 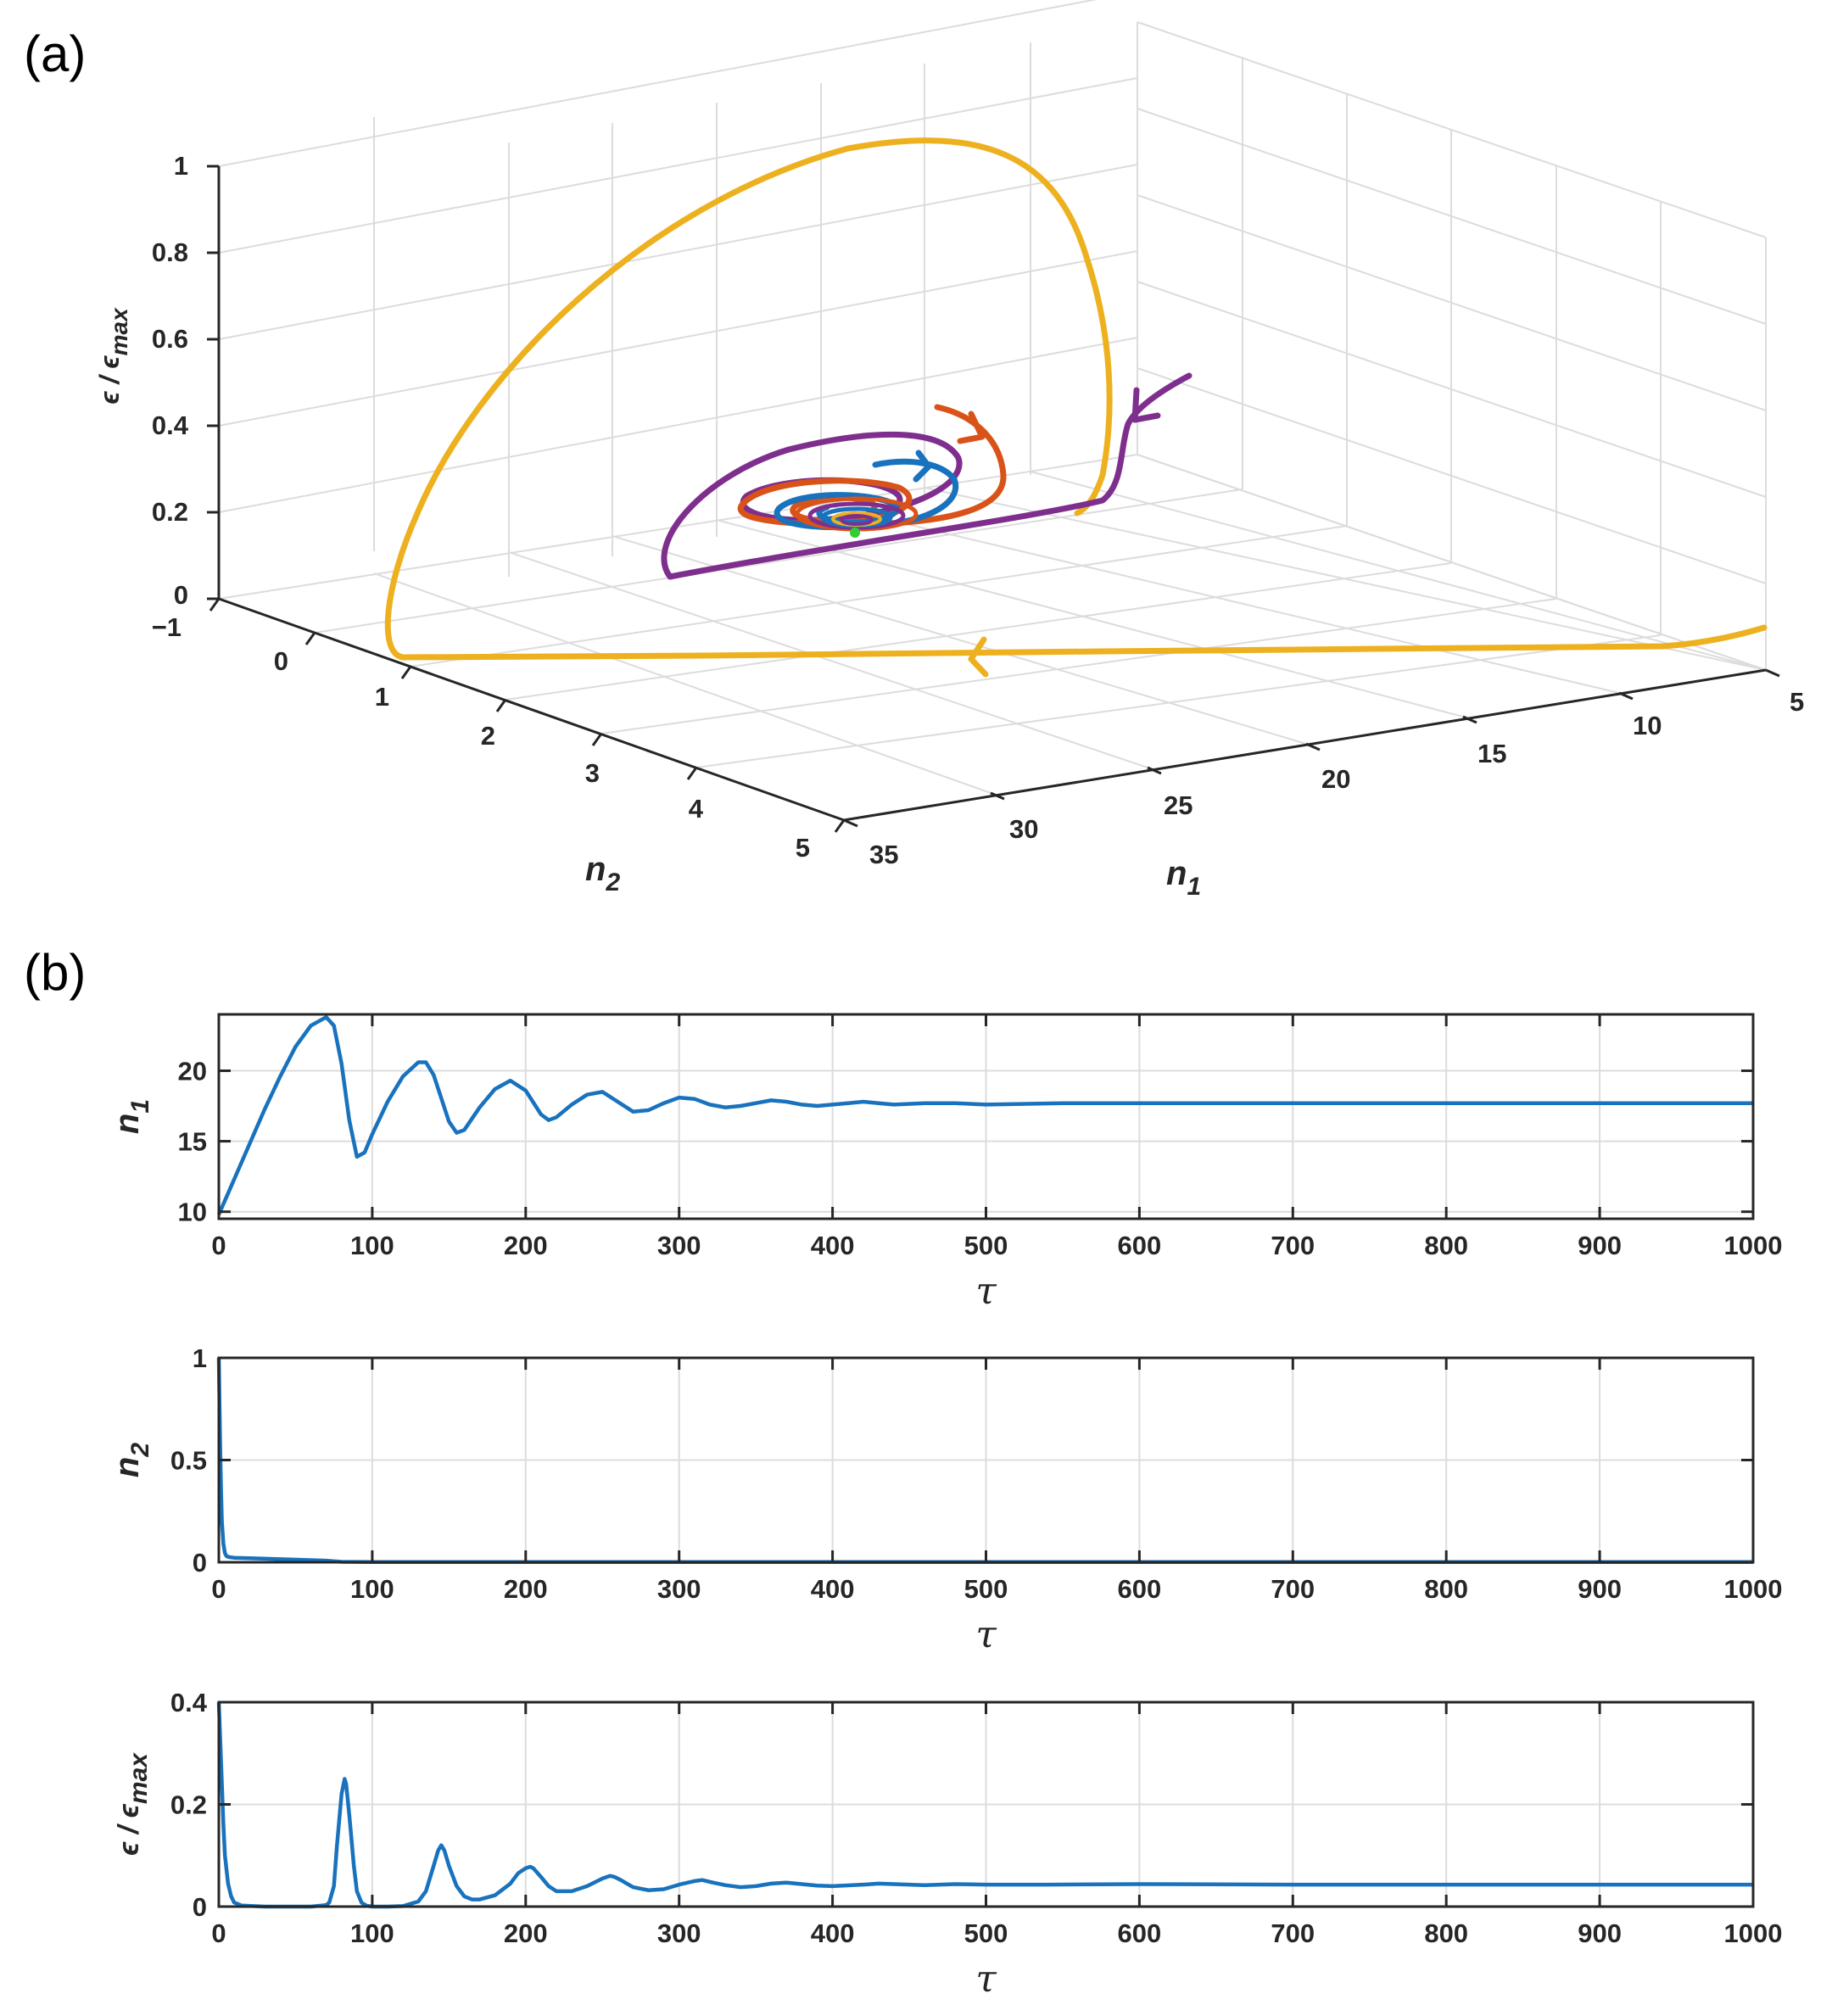 What do you see at coordinates (131, 1460) in the screenshot?
I see `ts-y-axis-label: n2` at bounding box center [131, 1460].